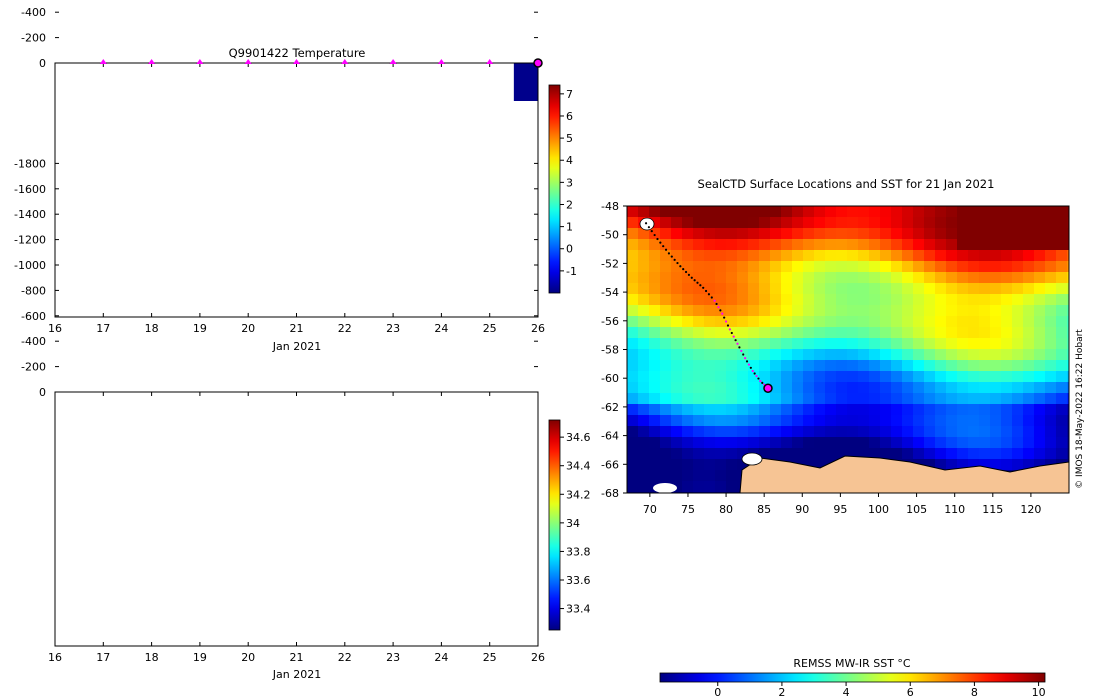  I want to click on colorbar-tick-label: 2, so click(781, 692).